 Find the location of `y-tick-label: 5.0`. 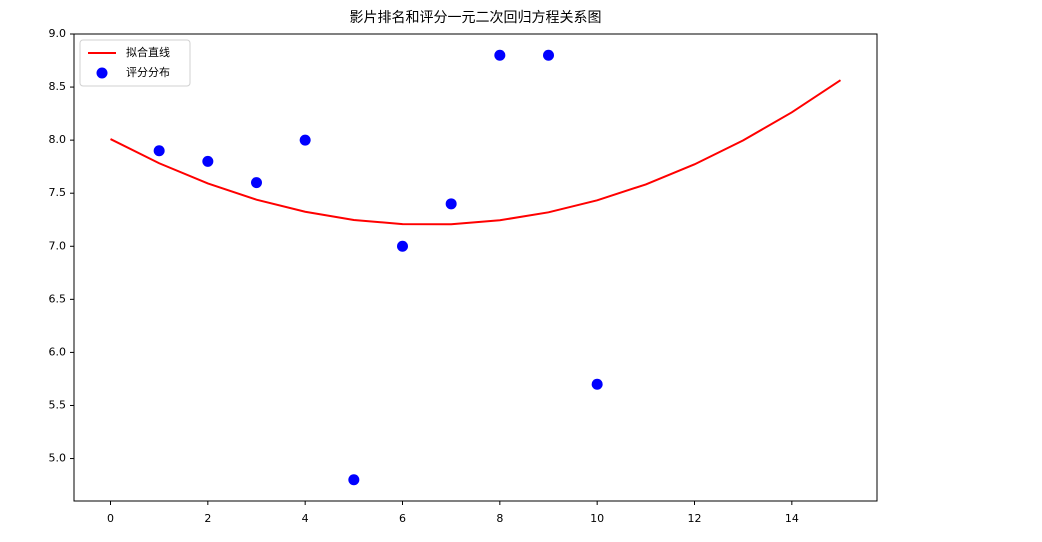

y-tick-label: 5.0 is located at coordinates (58, 458).